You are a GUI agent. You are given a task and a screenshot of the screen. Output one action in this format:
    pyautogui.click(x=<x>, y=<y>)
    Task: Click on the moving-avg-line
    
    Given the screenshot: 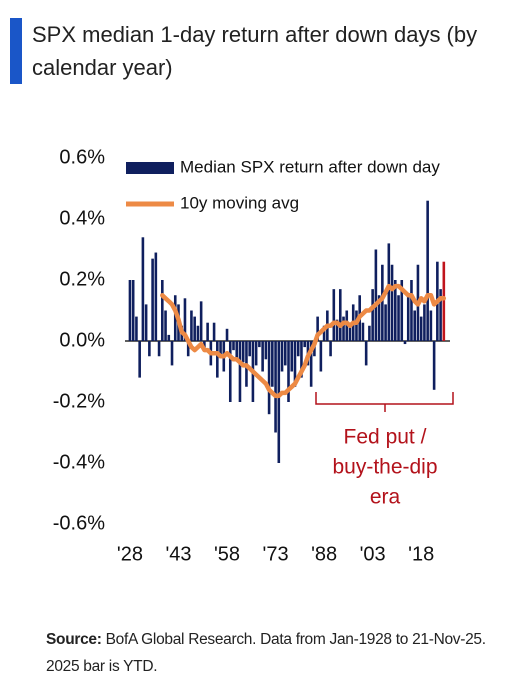 What is the action you would take?
    pyautogui.click(x=303, y=341)
    